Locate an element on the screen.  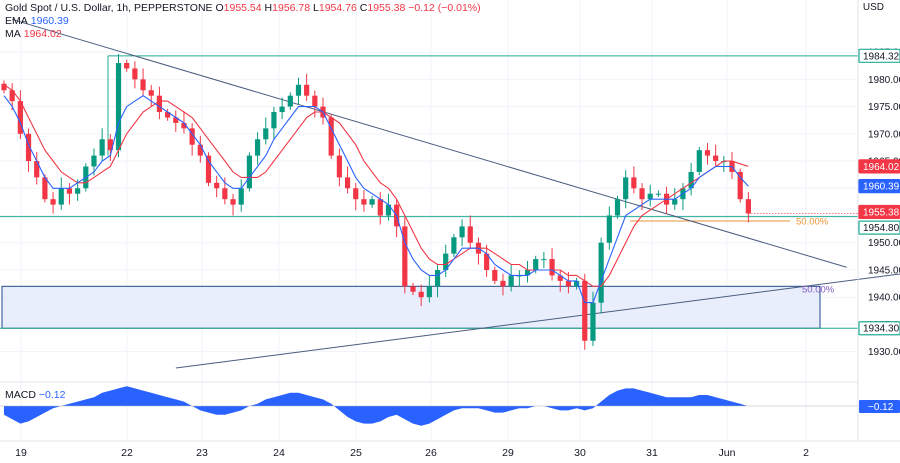
ohlc-open: O1955.54 is located at coordinates (238, 8).